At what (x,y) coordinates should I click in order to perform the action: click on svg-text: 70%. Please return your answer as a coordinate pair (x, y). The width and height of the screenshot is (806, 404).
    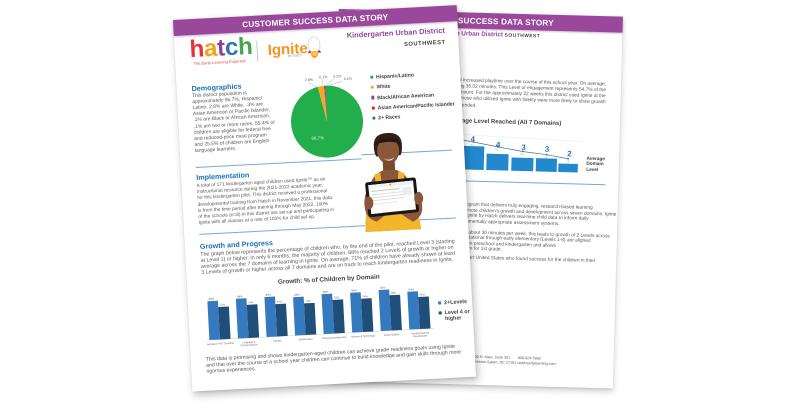
    Looking at the image, I should click on (308, 301).